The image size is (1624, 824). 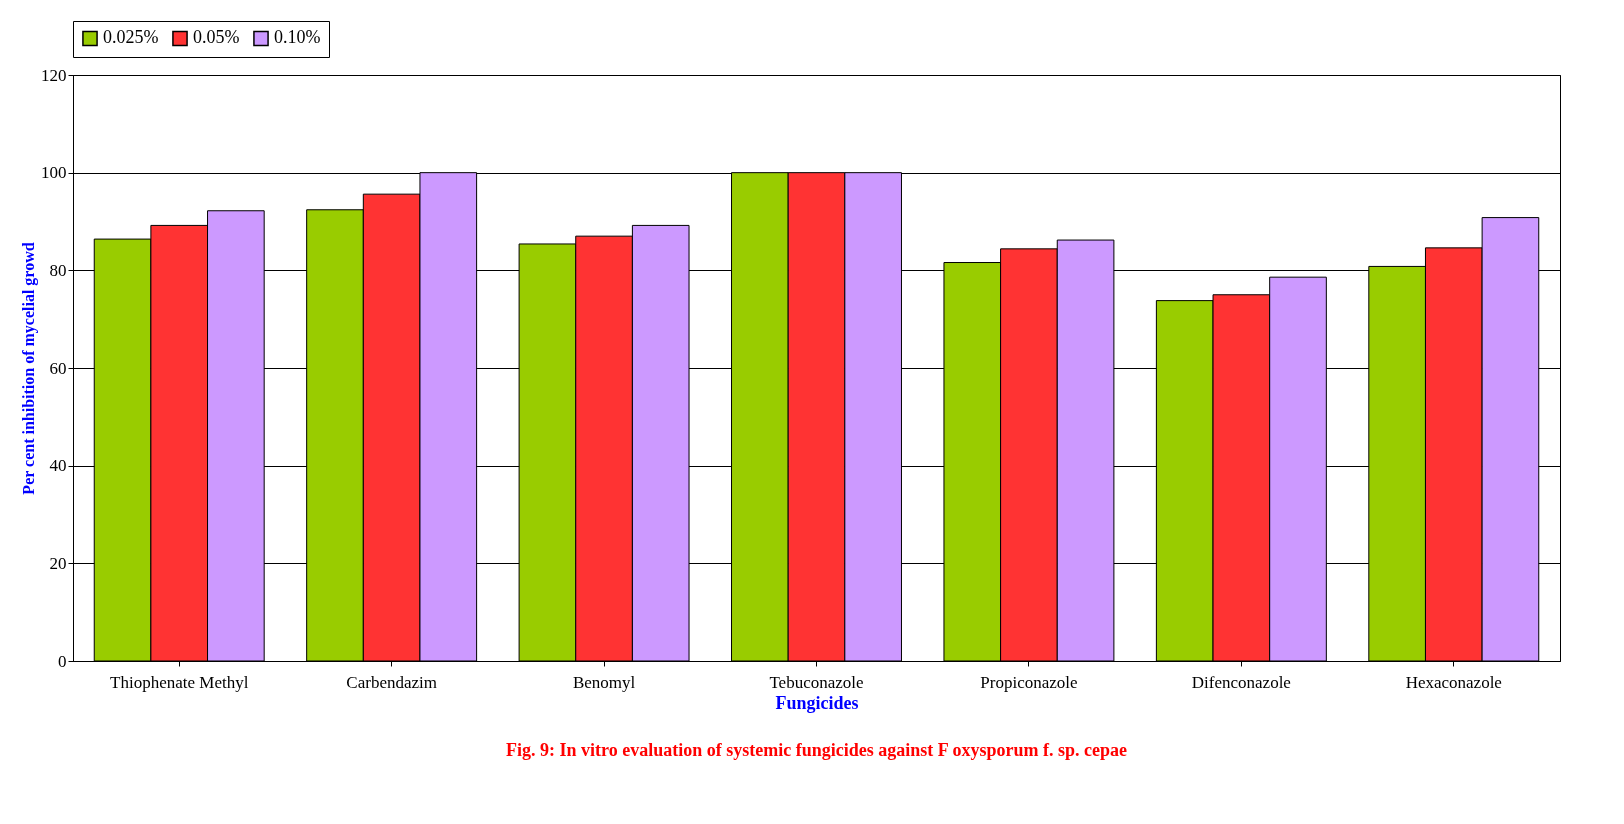 What do you see at coordinates (391, 682) in the screenshot?
I see `x-tick-label: Carbendazim` at bounding box center [391, 682].